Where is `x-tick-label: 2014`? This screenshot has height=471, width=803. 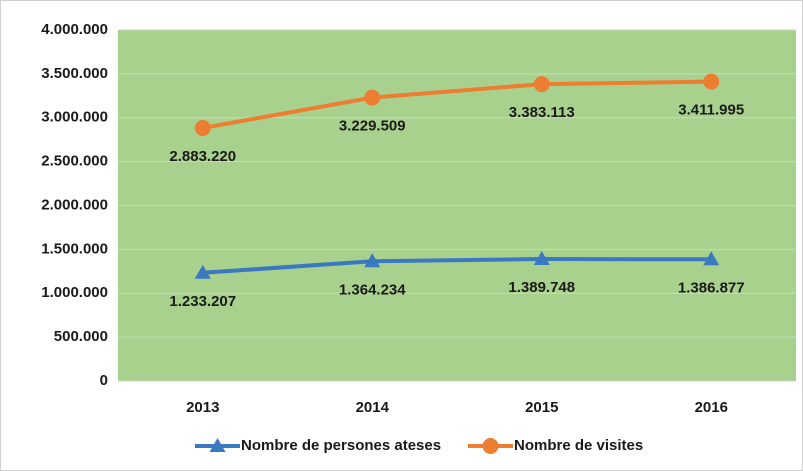
x-tick-label: 2014 is located at coordinates (373, 407).